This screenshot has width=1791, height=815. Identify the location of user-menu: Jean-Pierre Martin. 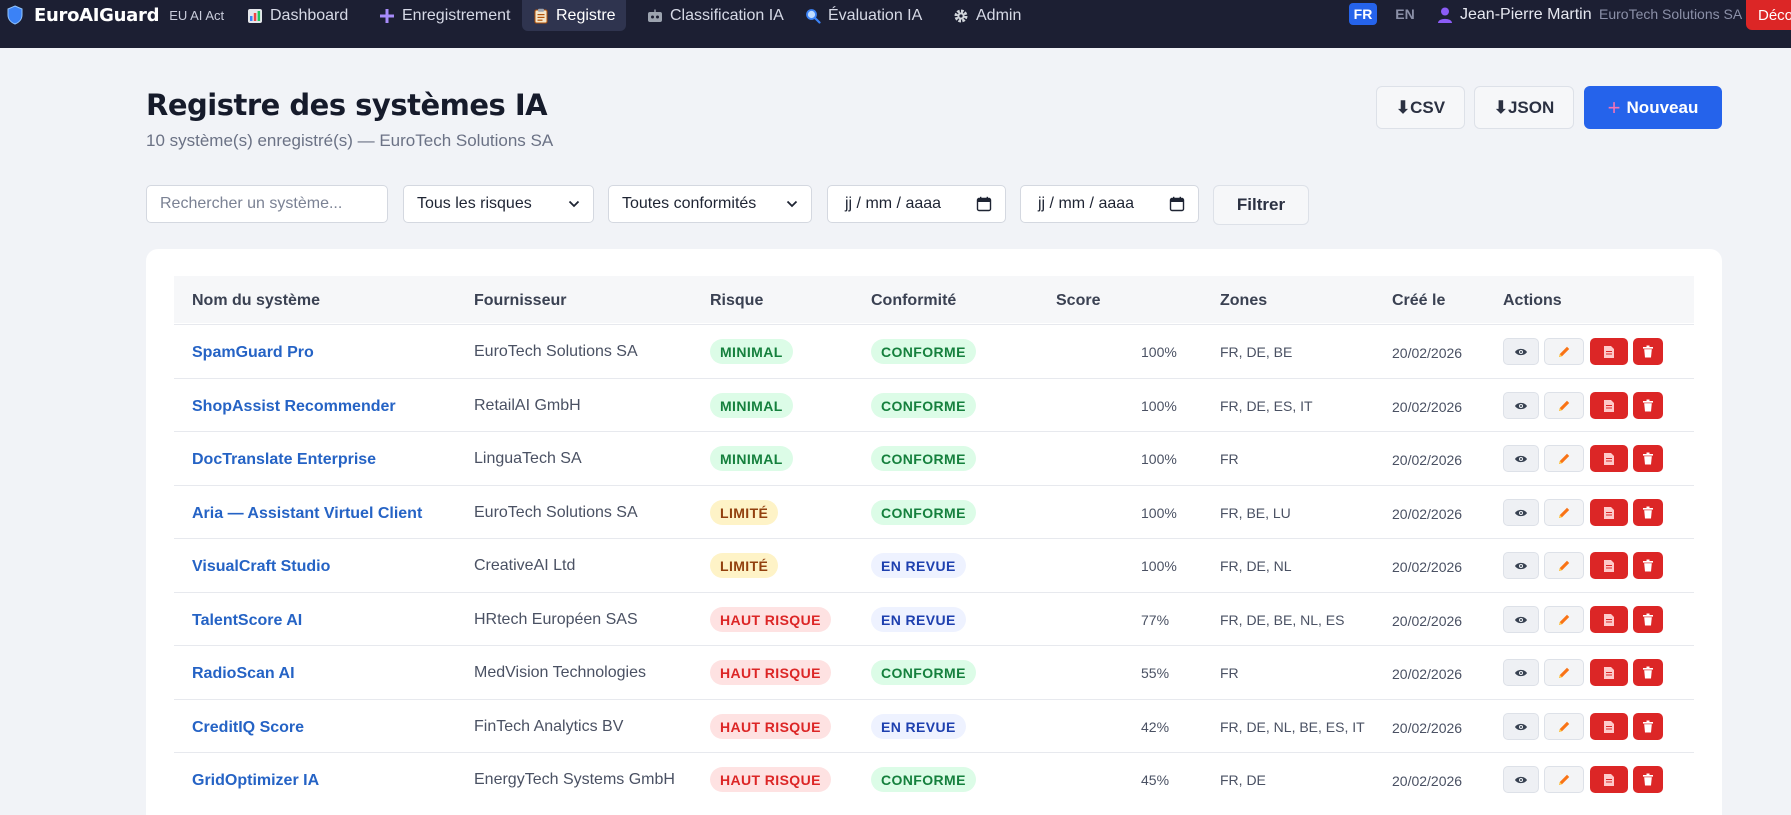
(1514, 15).